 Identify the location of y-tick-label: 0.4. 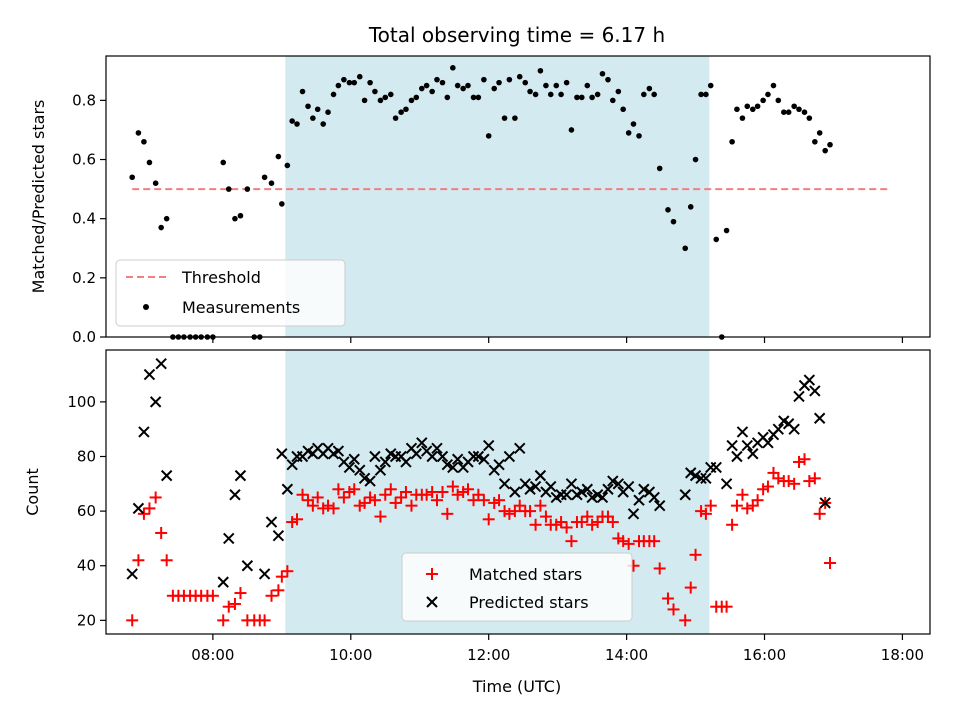
(84, 219).